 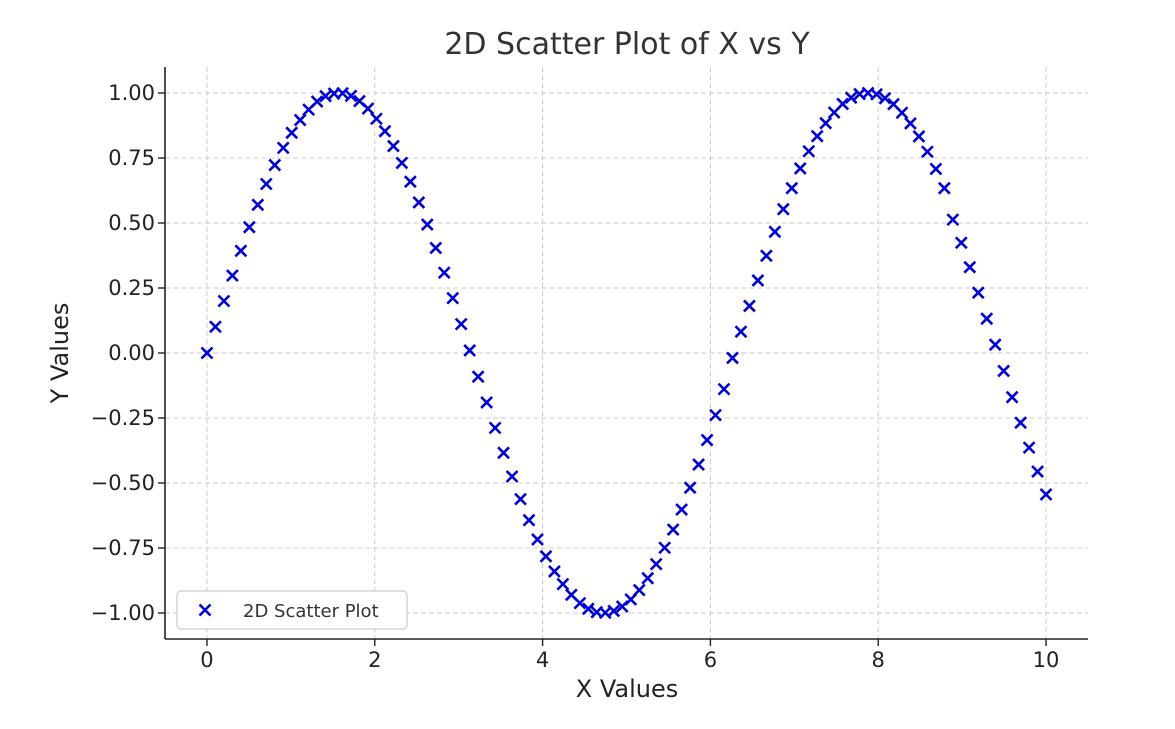 What do you see at coordinates (123, 613) in the screenshot?
I see `y-tick-label: −1.00` at bounding box center [123, 613].